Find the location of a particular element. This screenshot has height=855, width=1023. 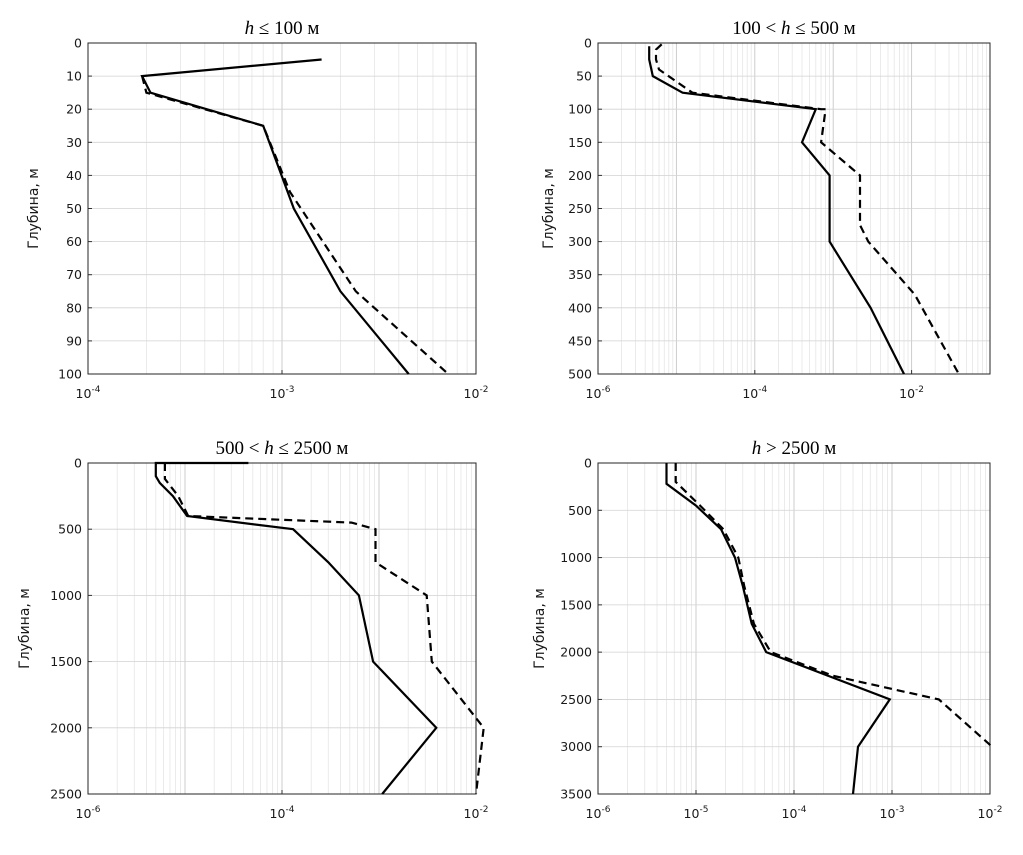

chart-title: 100 < h ≤ 500 м is located at coordinates (793, 28).